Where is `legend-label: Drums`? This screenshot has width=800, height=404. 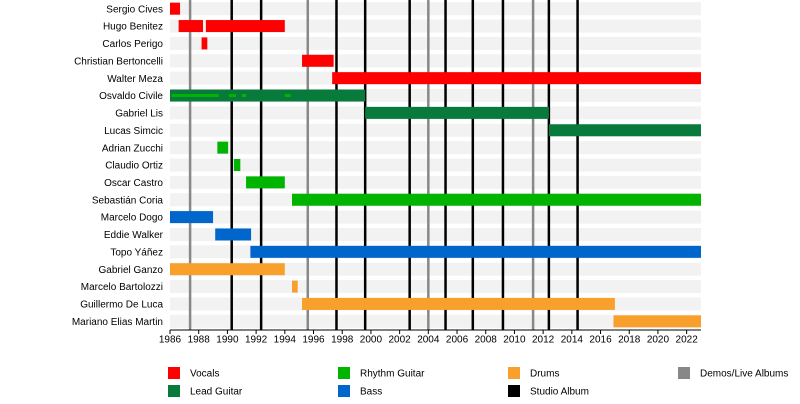 legend-label: Drums is located at coordinates (544, 374).